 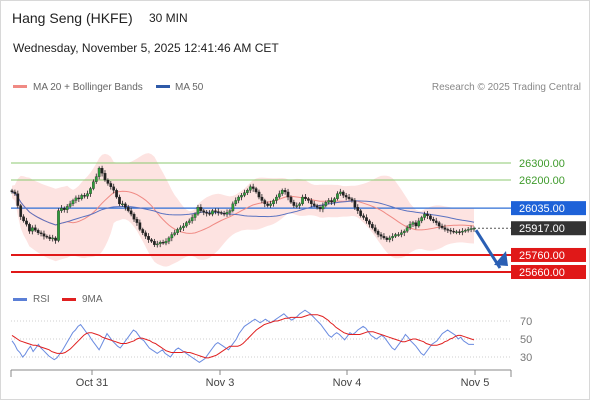 What do you see at coordinates (92, 383) in the screenshot?
I see `x-tick-label: Oct 31` at bounding box center [92, 383].